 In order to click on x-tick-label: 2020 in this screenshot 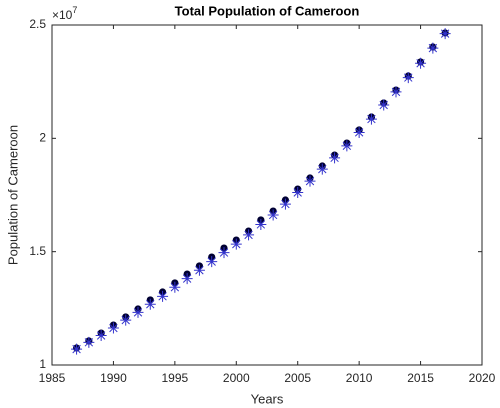, I will do `click(482, 378)`.